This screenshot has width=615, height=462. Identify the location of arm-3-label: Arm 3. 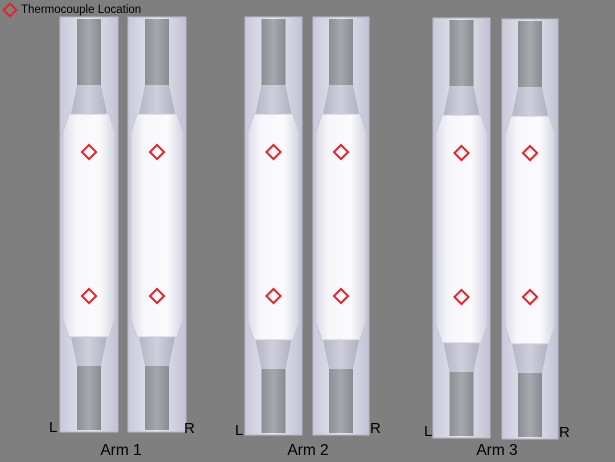
(497, 450).